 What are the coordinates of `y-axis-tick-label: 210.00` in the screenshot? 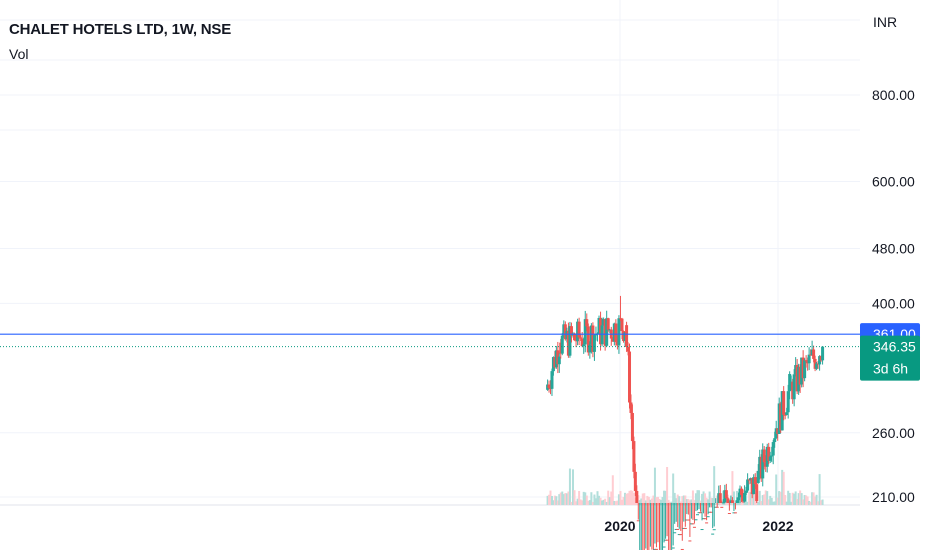 It's located at (893, 497).